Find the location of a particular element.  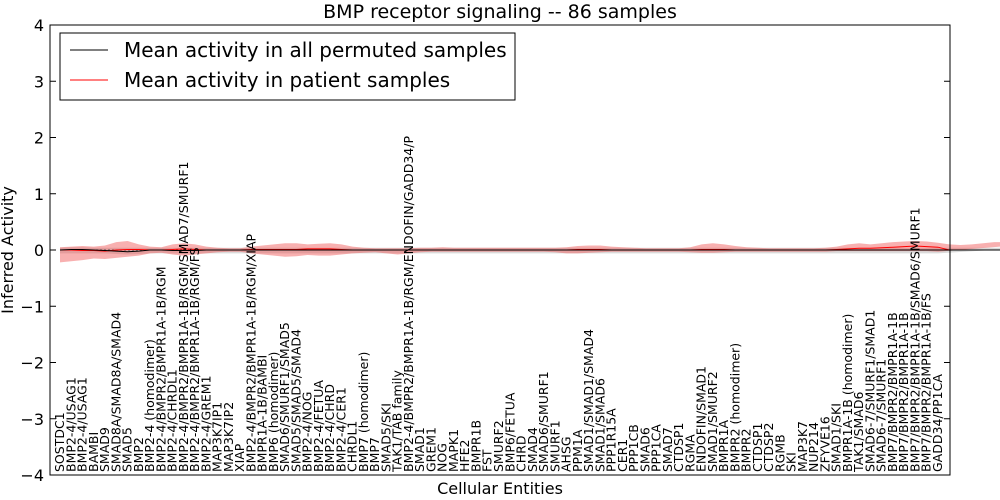

category-label: SMAD5/SKI is located at coordinates (385, 437).